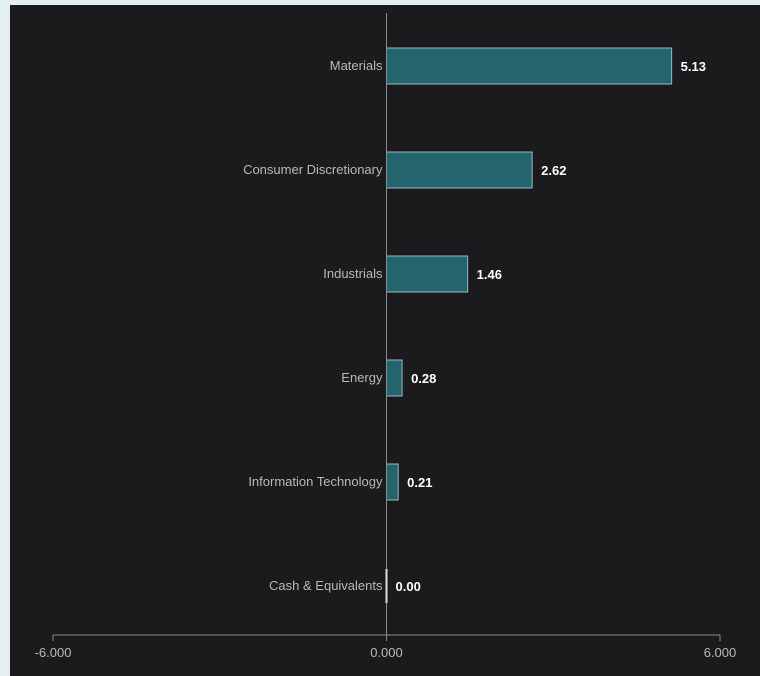 This screenshot has height=676, width=760. What do you see at coordinates (693, 66) in the screenshot?
I see `data-label: 5.13` at bounding box center [693, 66].